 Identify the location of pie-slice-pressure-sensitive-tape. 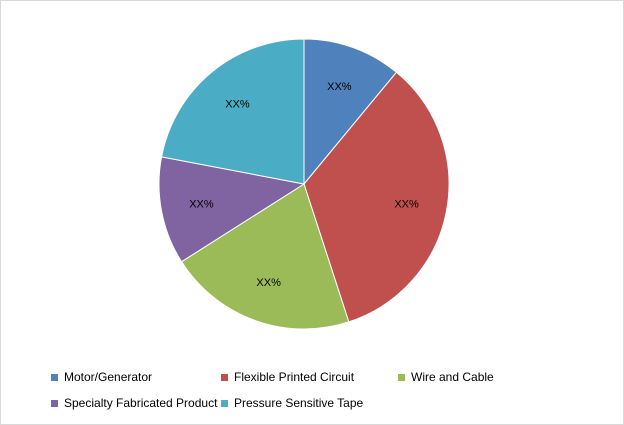
(232, 111).